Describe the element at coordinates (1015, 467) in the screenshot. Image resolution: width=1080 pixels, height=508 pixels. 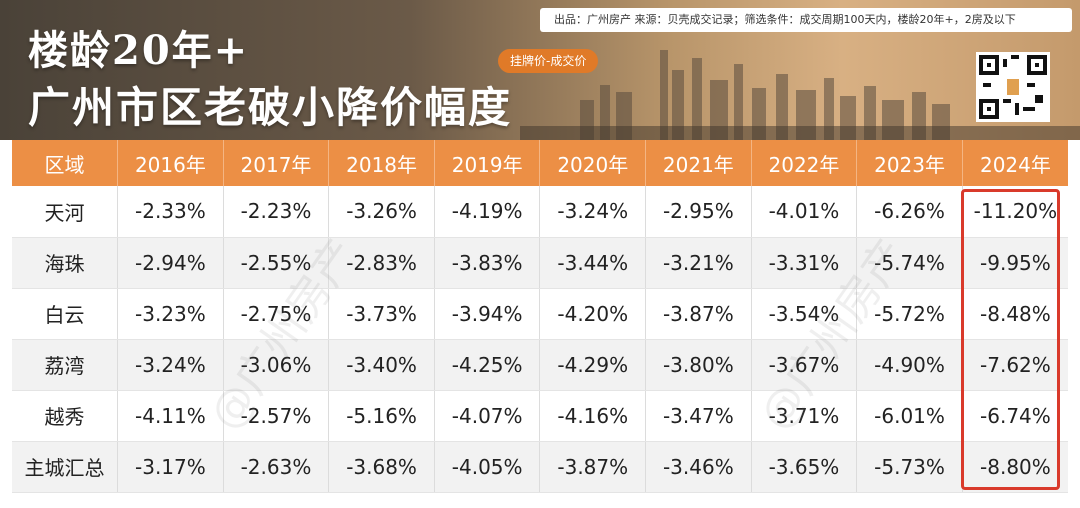
I see `value-cell: -8.80%` at that location.